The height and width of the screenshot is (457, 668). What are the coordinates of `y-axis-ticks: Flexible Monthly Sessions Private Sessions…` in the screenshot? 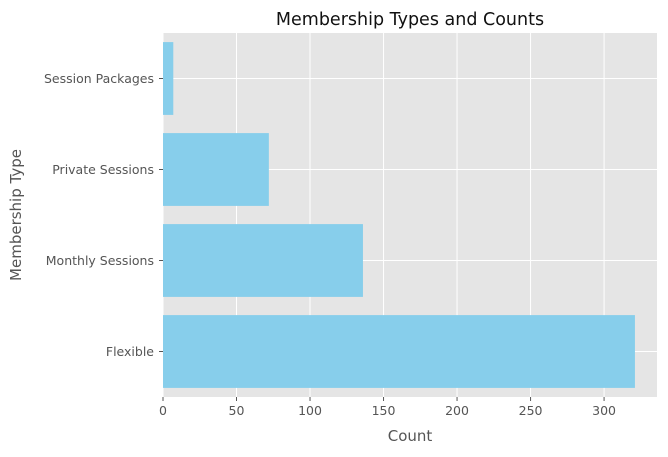 It's located at (103, 215).